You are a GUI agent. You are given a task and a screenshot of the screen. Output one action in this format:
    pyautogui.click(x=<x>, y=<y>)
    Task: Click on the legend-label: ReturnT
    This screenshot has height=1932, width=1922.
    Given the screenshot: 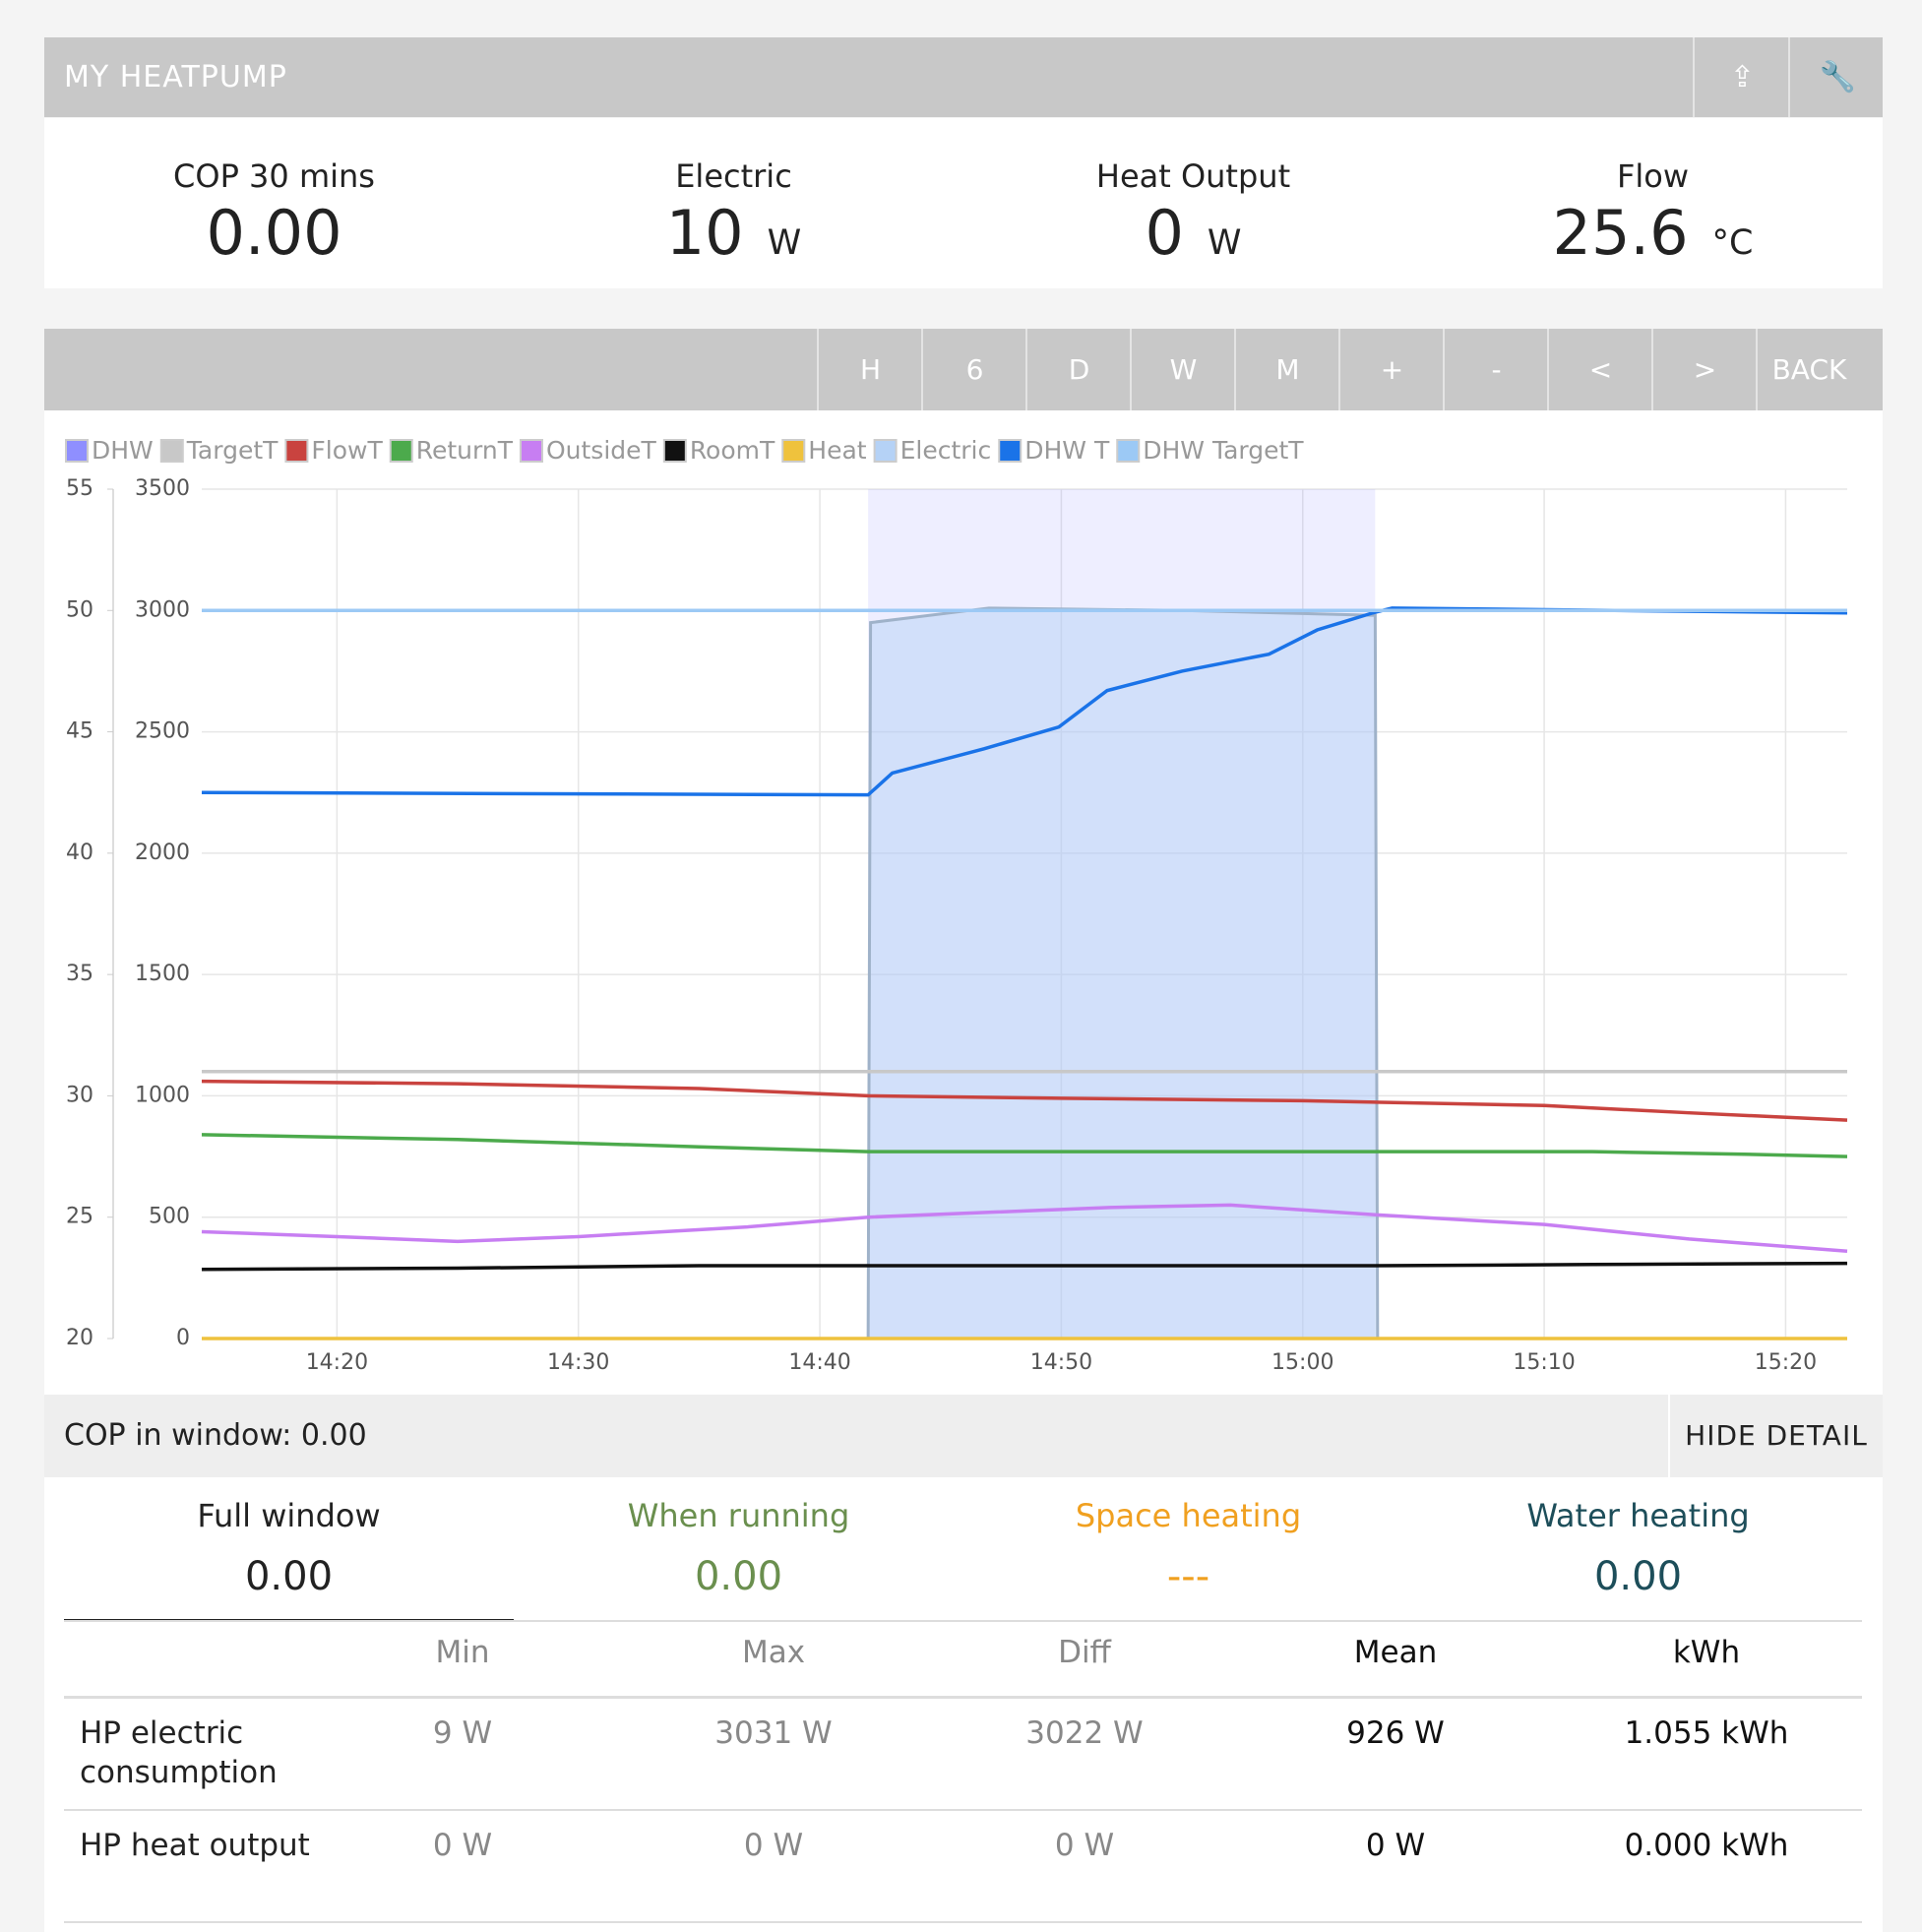 What is the action you would take?
    pyautogui.click(x=465, y=451)
    